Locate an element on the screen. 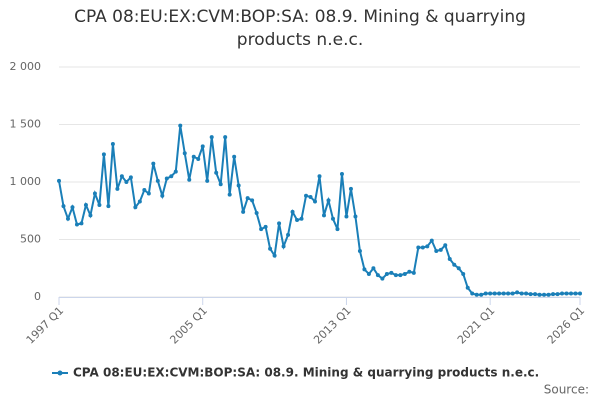 Image resolution: width=600 pixels, height=400 pixels. x-tick-label: 2026 Q1 is located at coordinates (566, 325).